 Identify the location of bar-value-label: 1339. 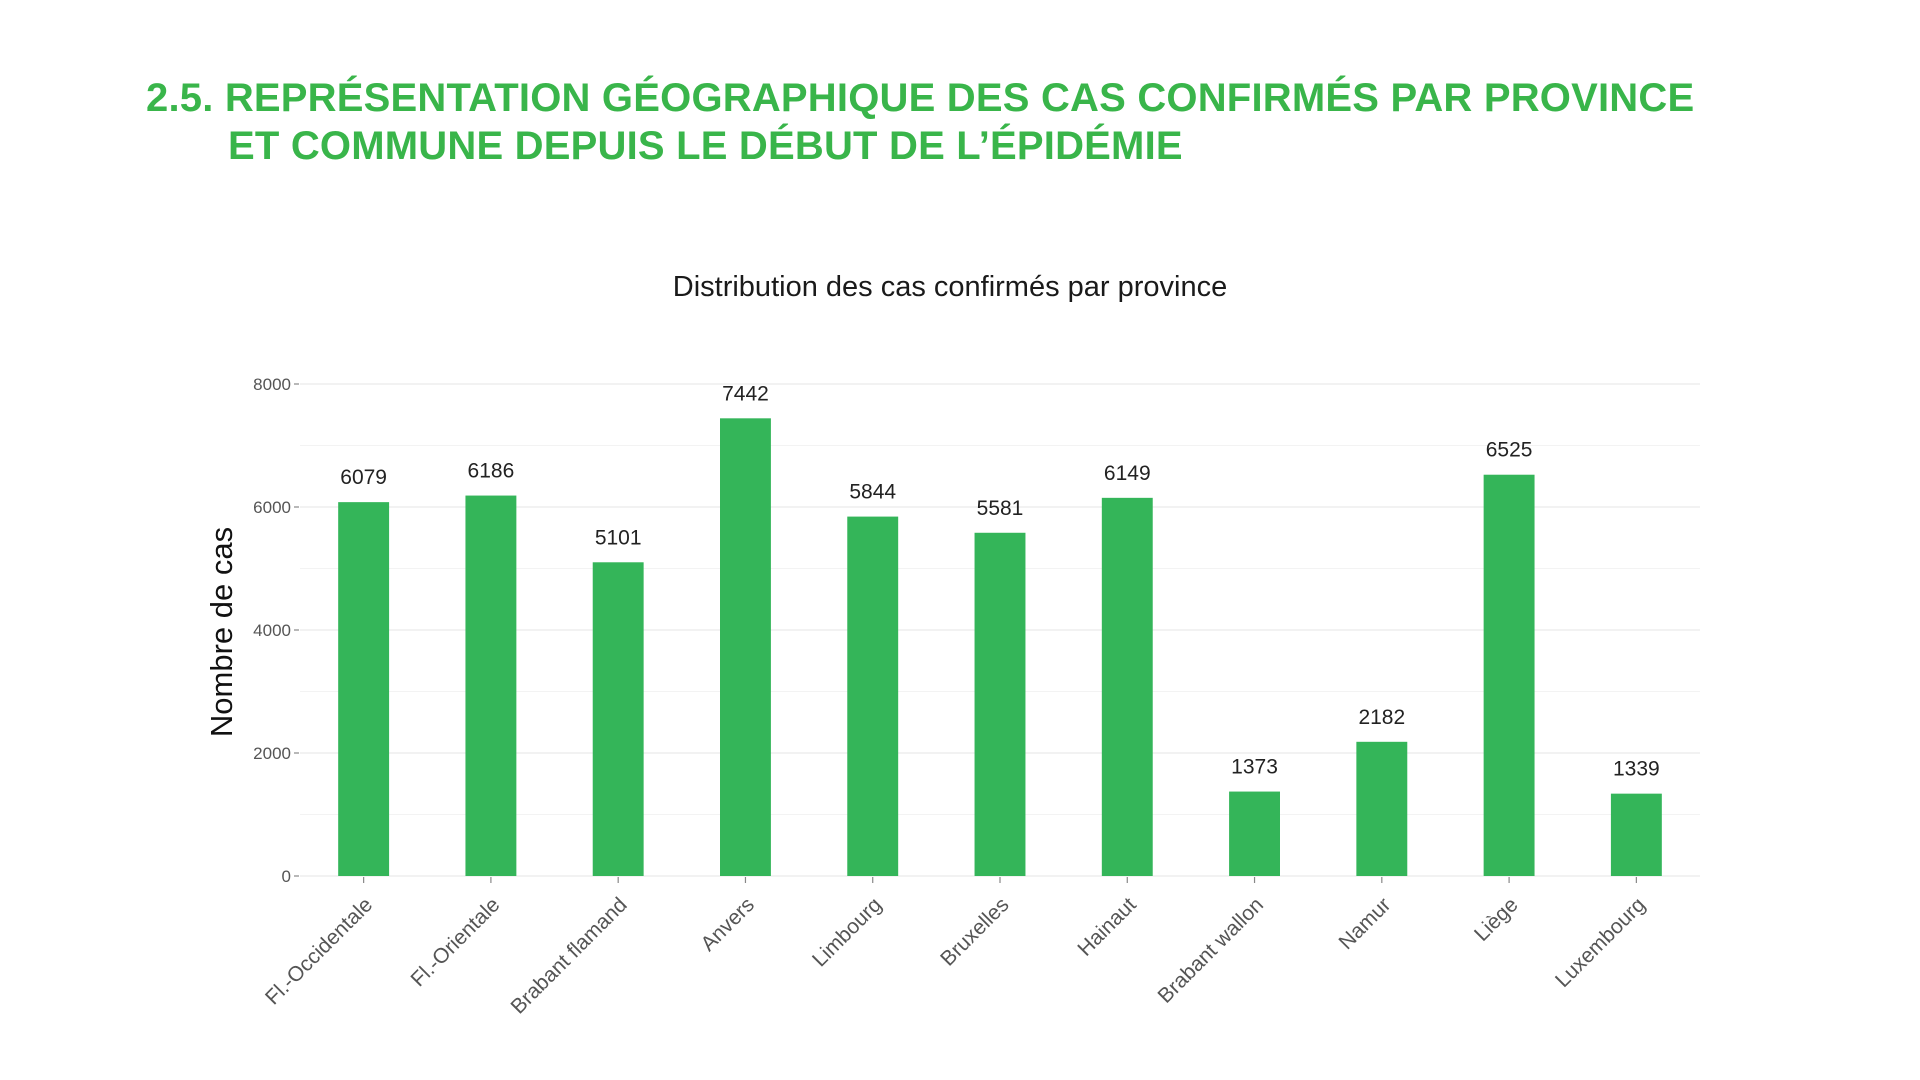
(1636, 769).